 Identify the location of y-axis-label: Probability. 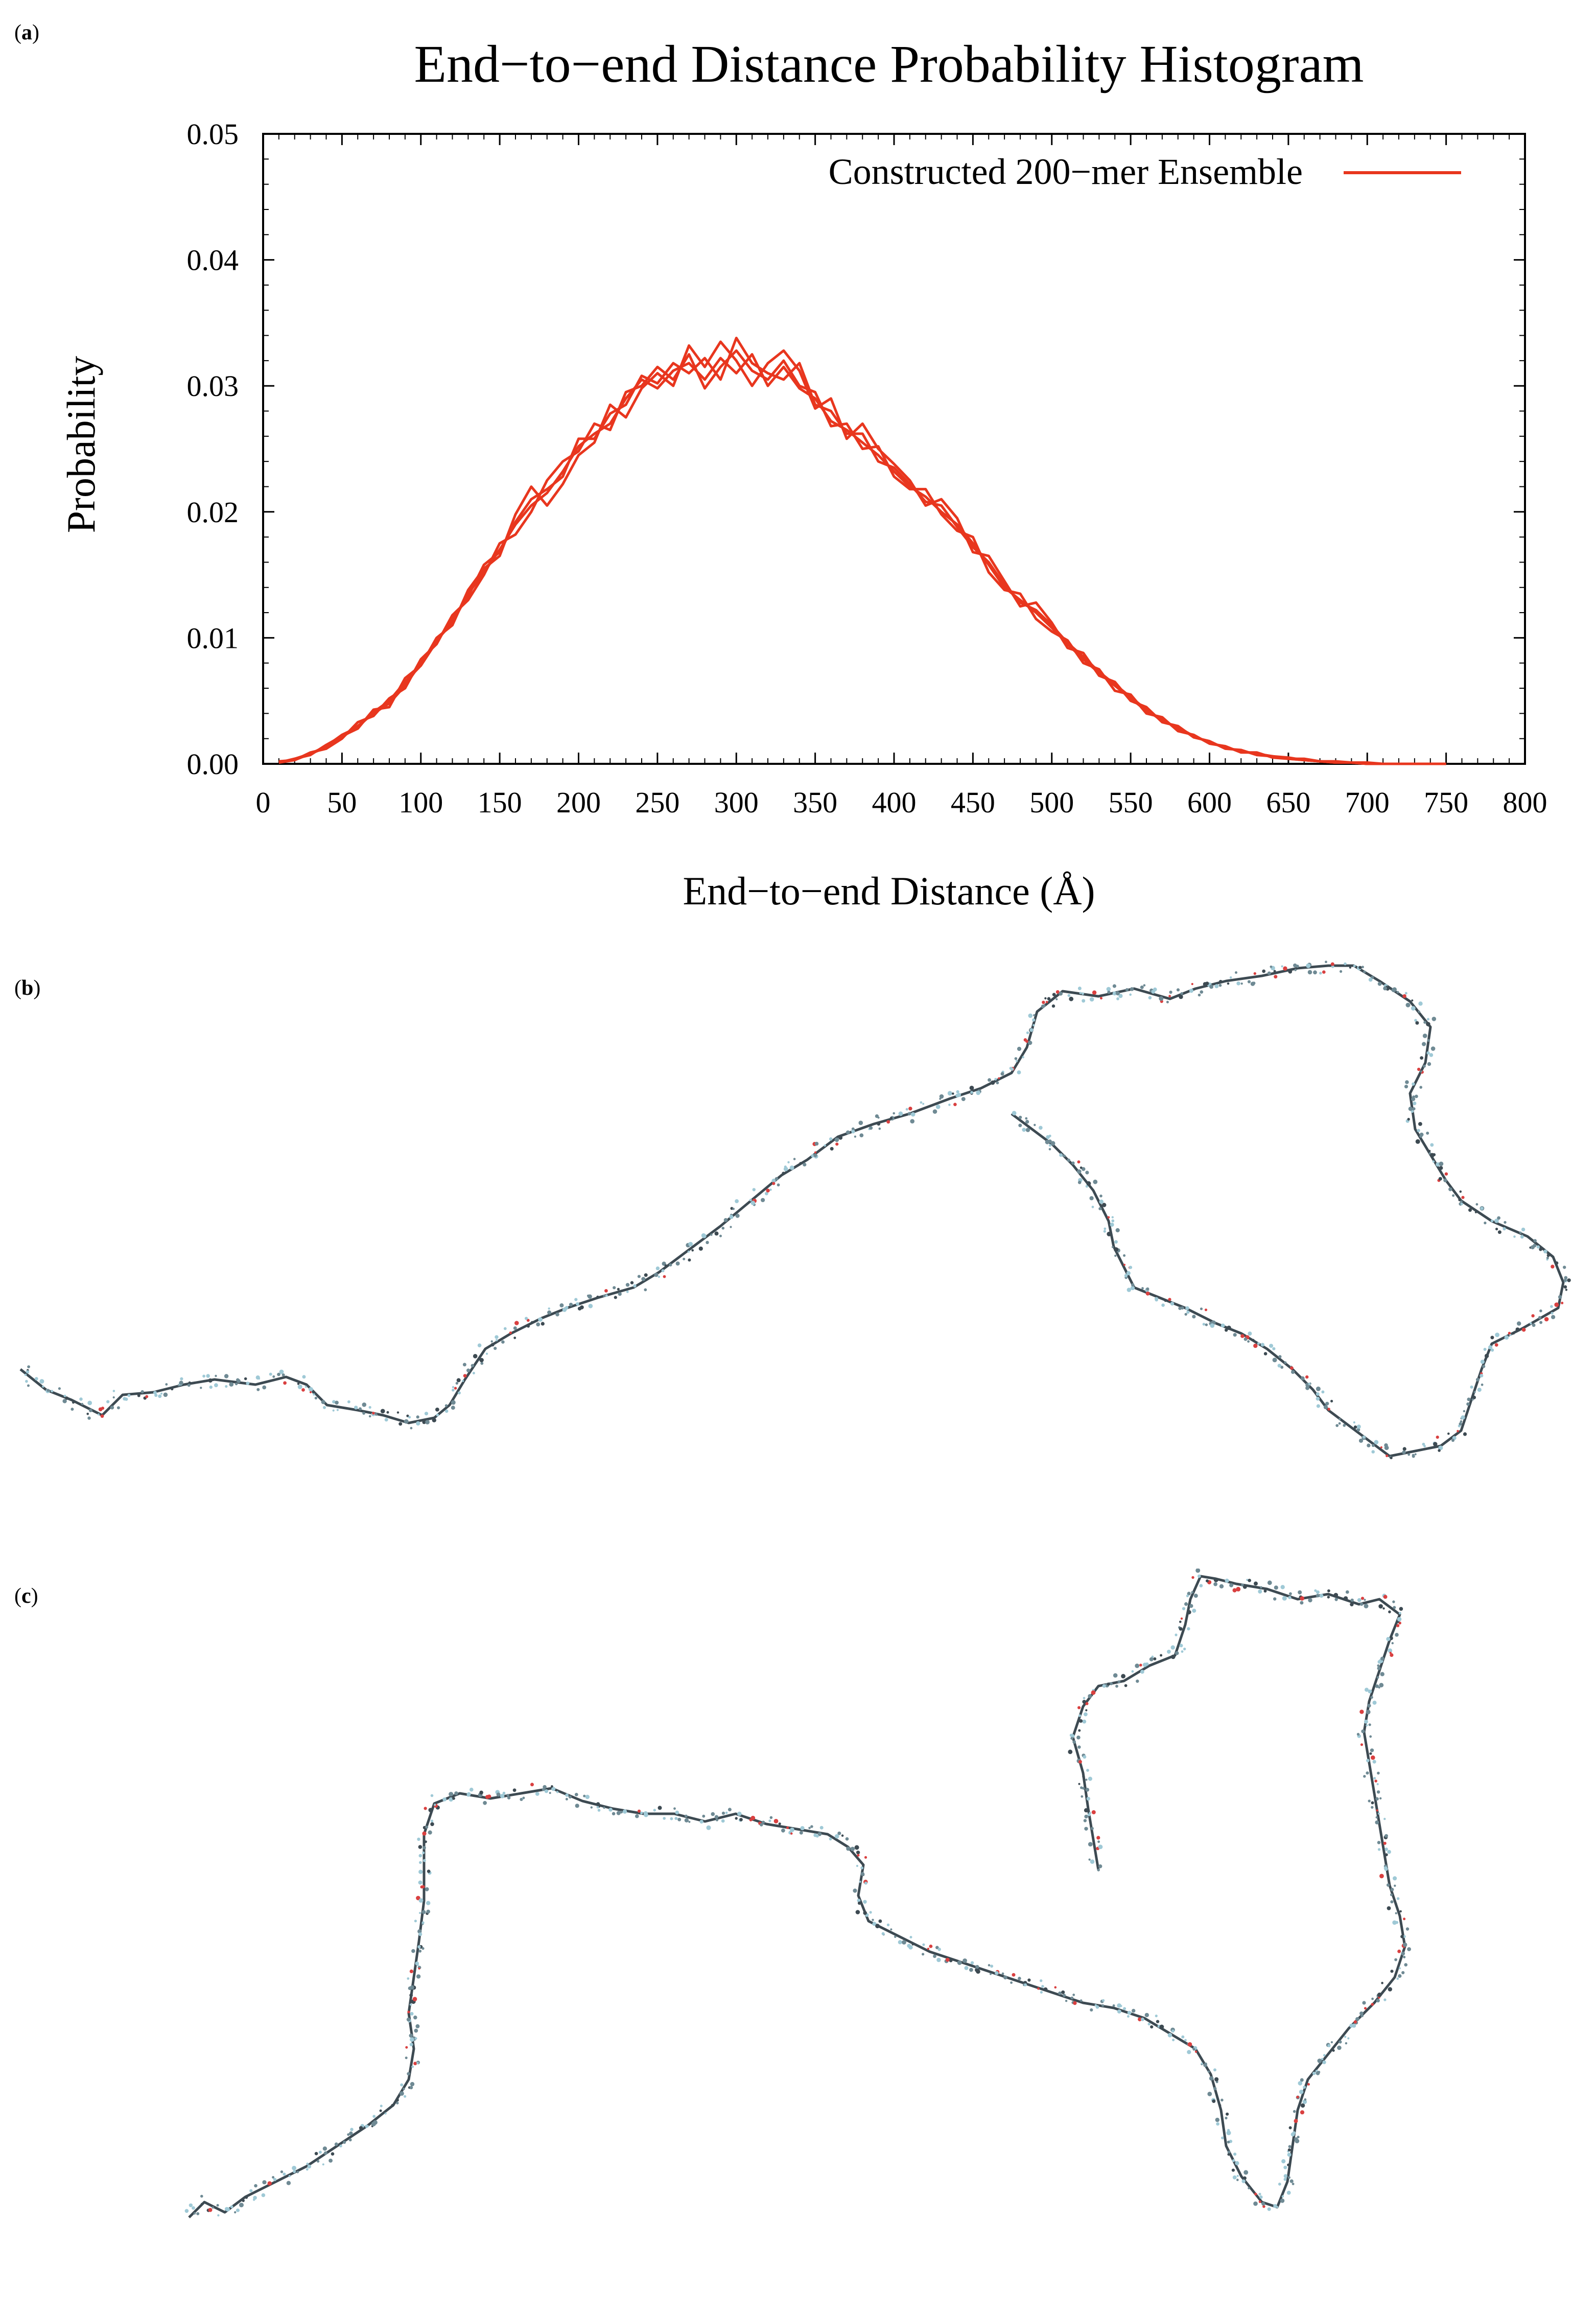
(81, 445).